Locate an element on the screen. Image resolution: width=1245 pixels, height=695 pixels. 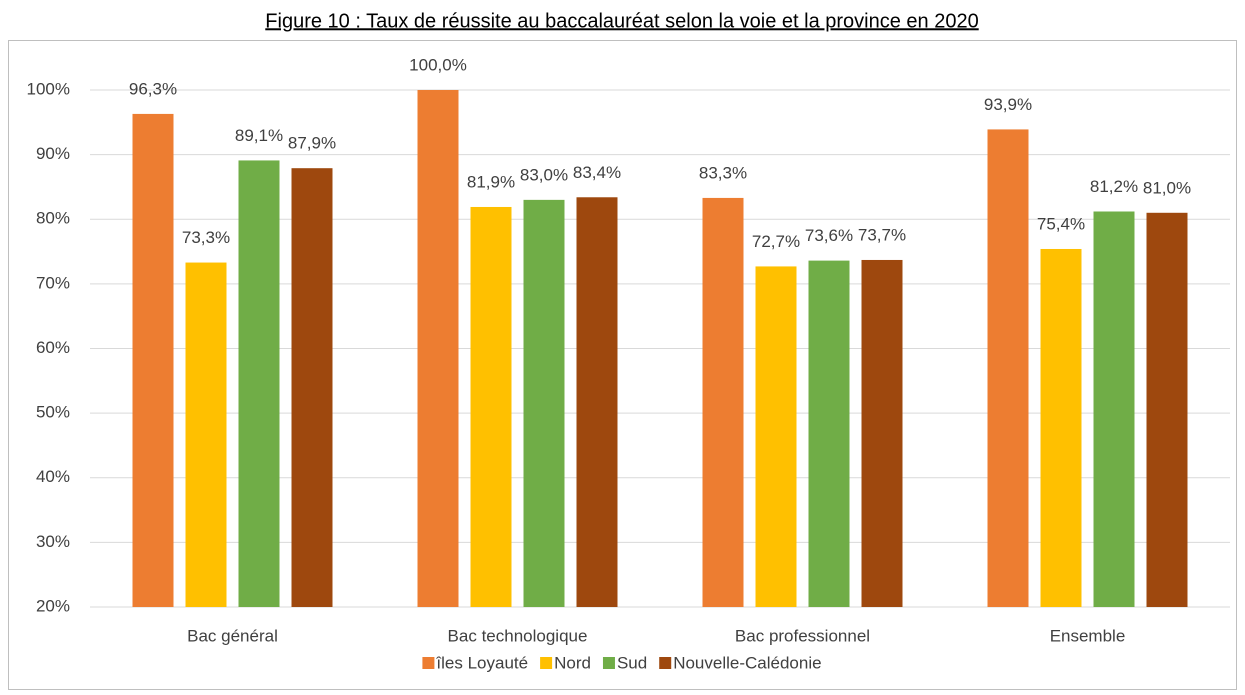
legend-label: Nord is located at coordinates (572, 662).